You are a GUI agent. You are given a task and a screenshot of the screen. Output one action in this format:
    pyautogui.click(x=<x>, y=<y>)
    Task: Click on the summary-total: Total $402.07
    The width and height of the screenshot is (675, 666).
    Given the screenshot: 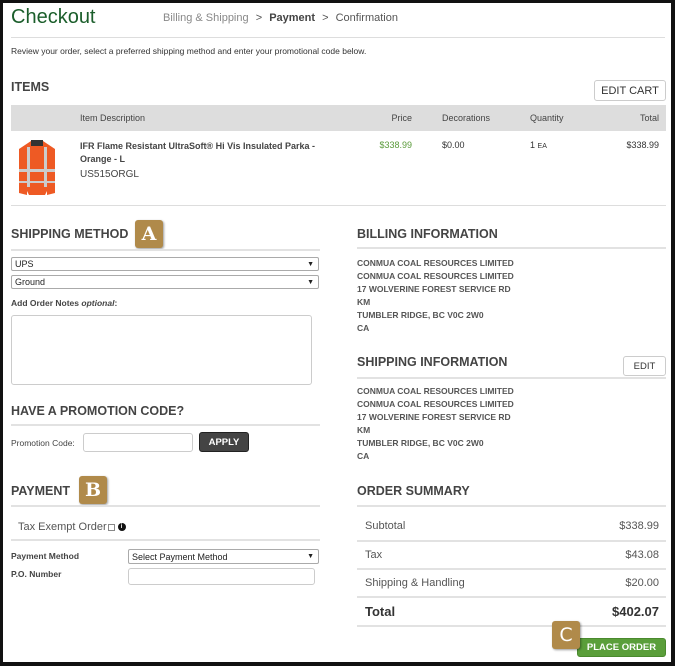 What is the action you would take?
    pyautogui.click(x=512, y=611)
    